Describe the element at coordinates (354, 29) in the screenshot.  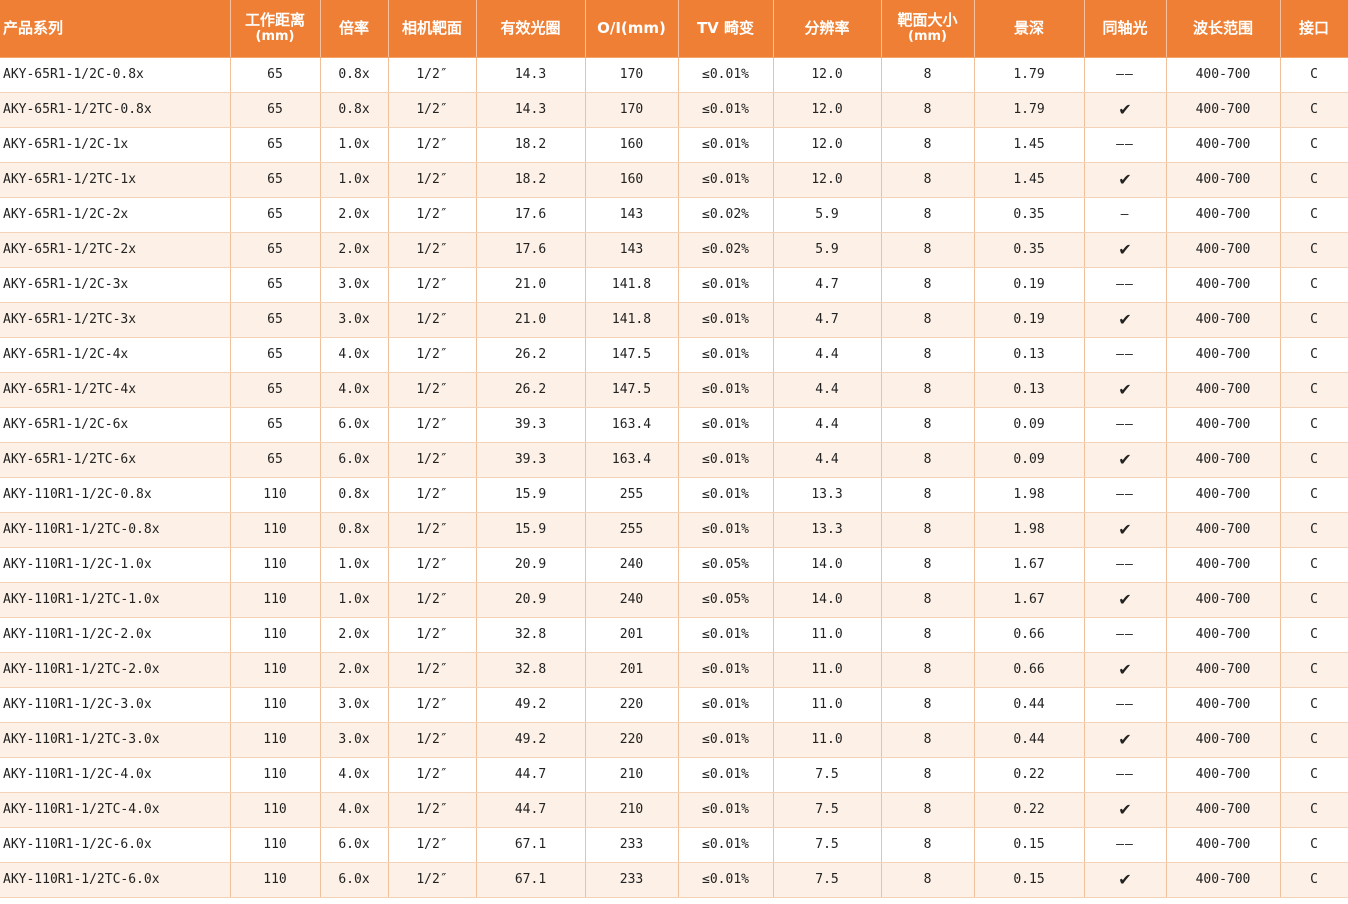
I see `header-magnification: 倍率` at that location.